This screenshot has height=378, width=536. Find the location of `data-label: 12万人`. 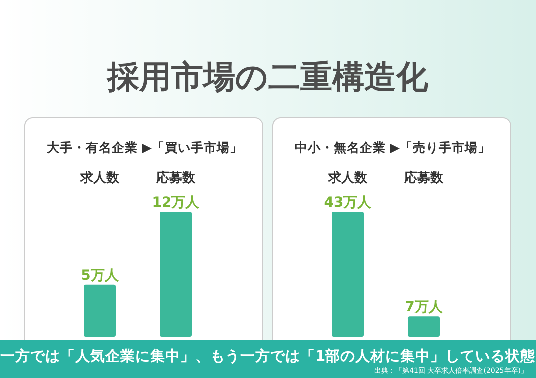

data-label: 12万人 is located at coordinates (176, 203).